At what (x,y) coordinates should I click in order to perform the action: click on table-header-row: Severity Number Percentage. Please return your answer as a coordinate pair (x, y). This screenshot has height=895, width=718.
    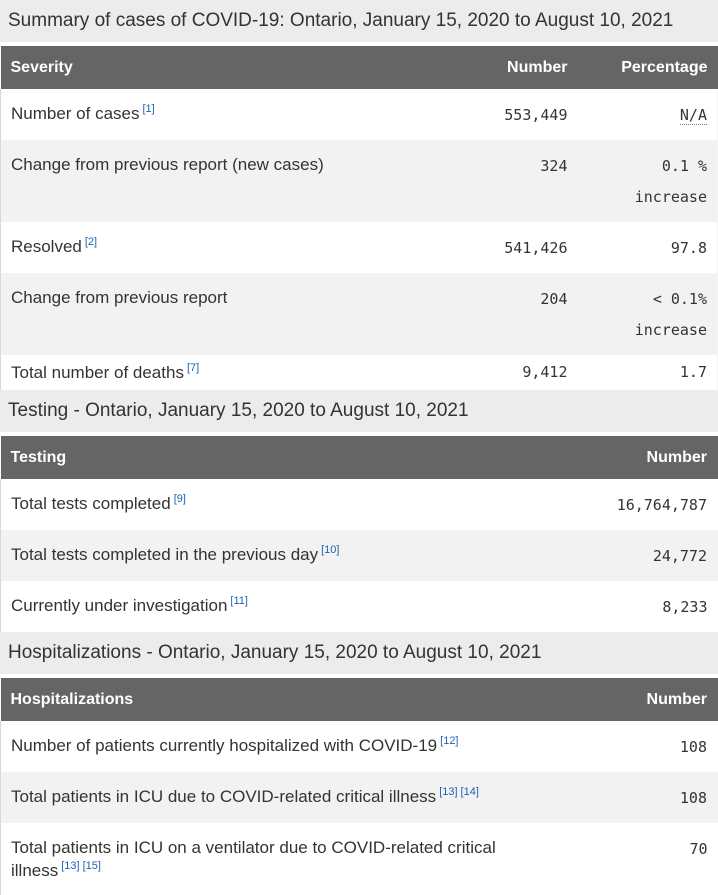
    Looking at the image, I should click on (359, 67).